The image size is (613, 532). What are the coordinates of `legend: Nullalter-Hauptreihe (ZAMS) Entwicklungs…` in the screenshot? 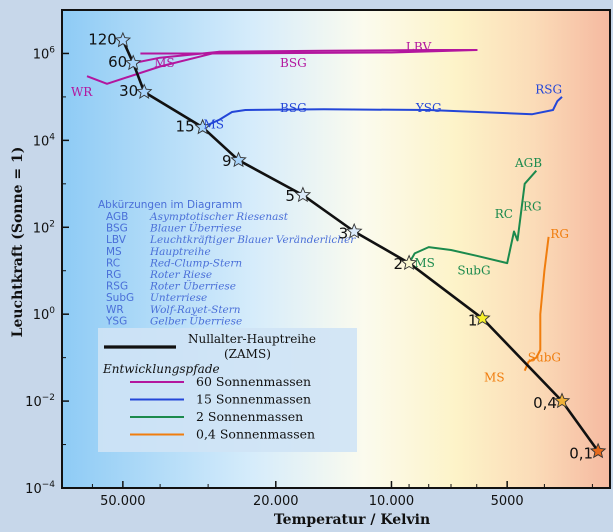 It's located at (227, 390).